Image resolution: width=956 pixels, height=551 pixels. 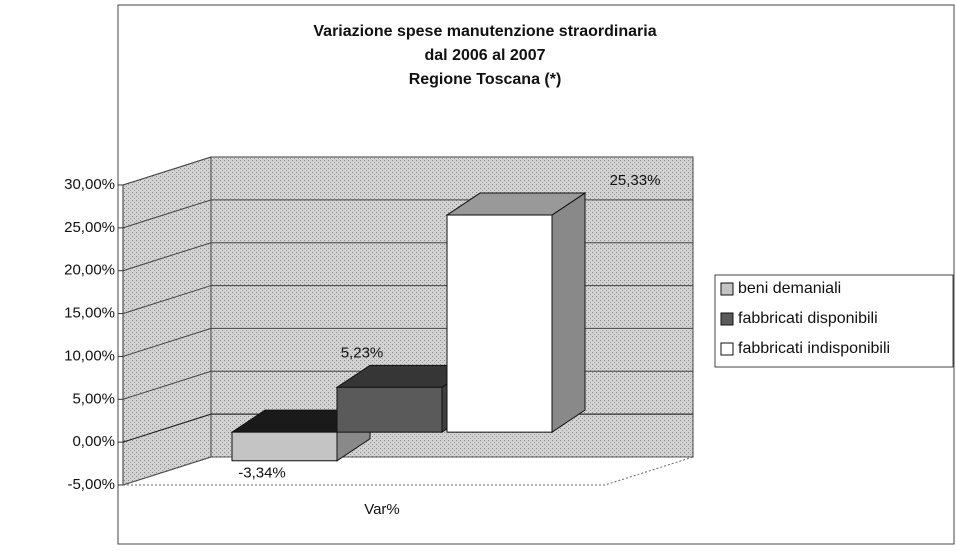 I want to click on floor, so click(x=408, y=471).